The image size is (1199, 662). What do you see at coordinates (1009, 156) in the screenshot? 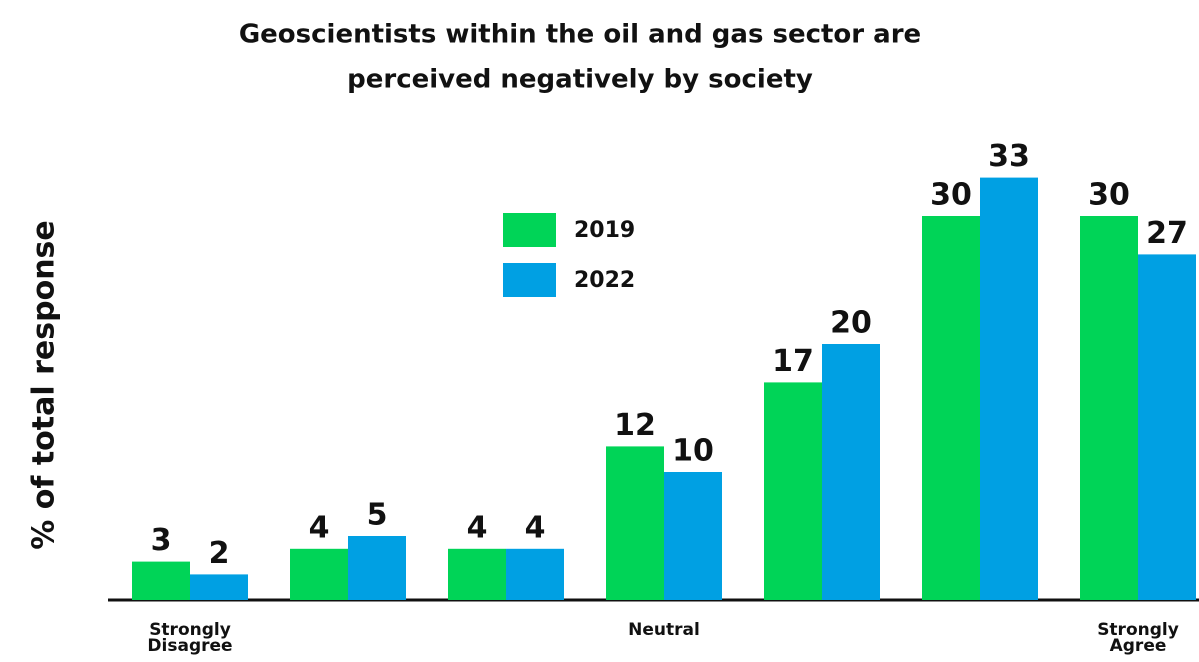
I see `data-label: 33` at bounding box center [1009, 156].